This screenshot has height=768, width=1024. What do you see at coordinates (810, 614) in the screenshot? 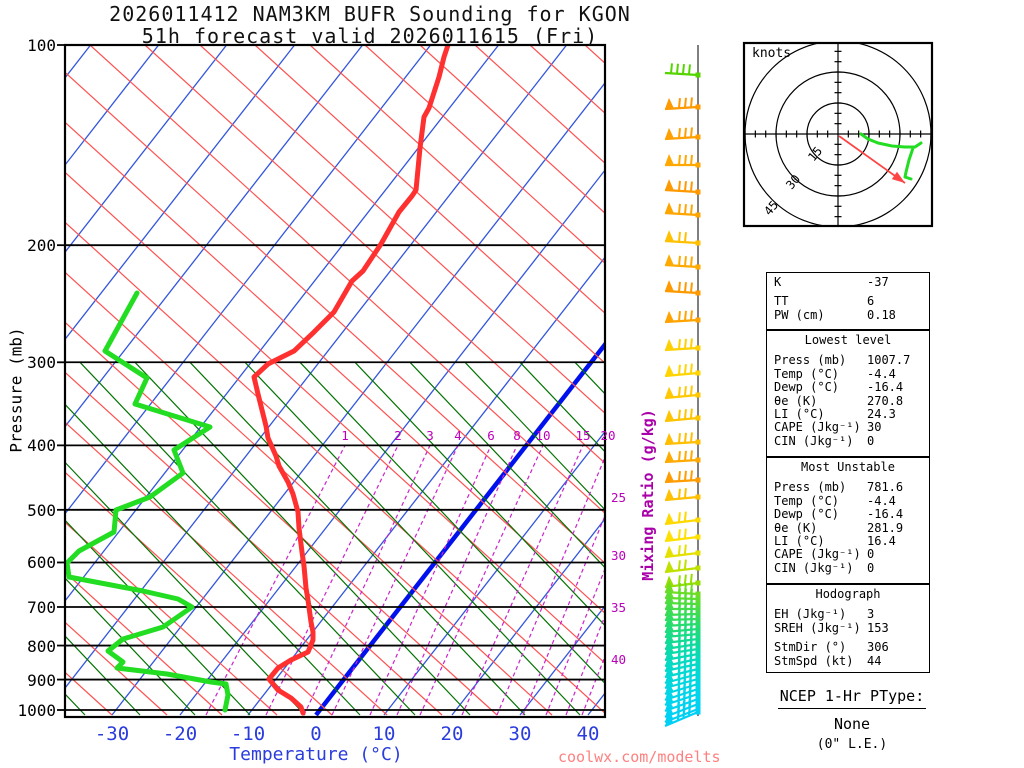
I see `panel-row-label: EH (Jkg⁻¹)` at bounding box center [810, 614].